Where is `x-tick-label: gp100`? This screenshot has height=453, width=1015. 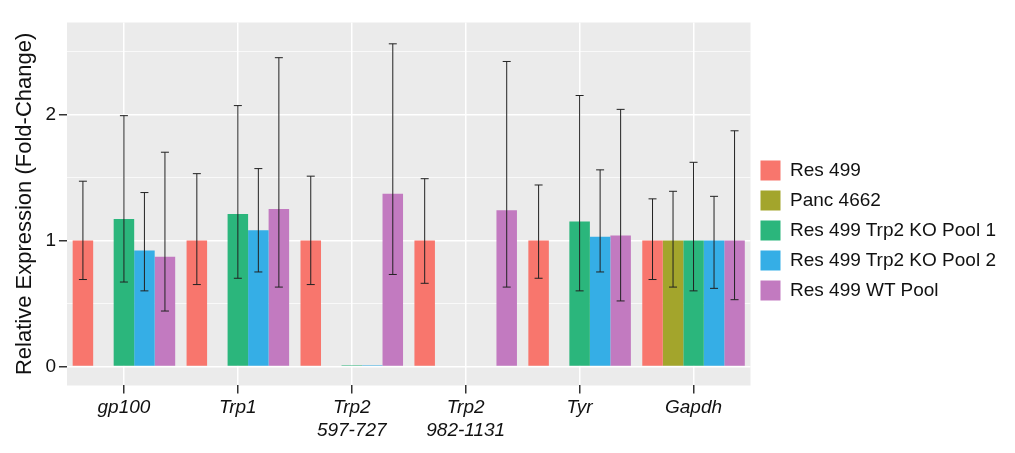 x-tick-label: gp100 is located at coordinates (124, 407).